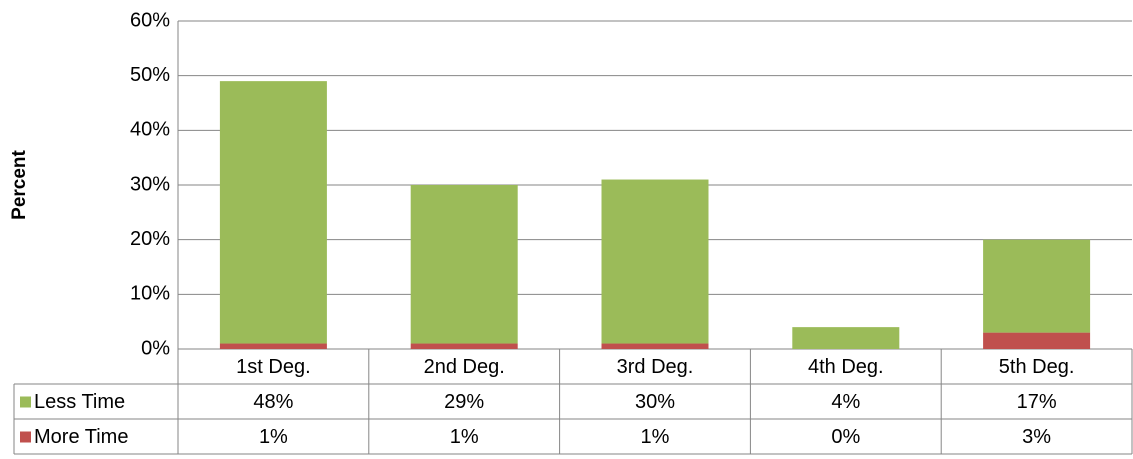  What do you see at coordinates (845, 402) in the screenshot?
I see `table-cell: 4%` at bounding box center [845, 402].